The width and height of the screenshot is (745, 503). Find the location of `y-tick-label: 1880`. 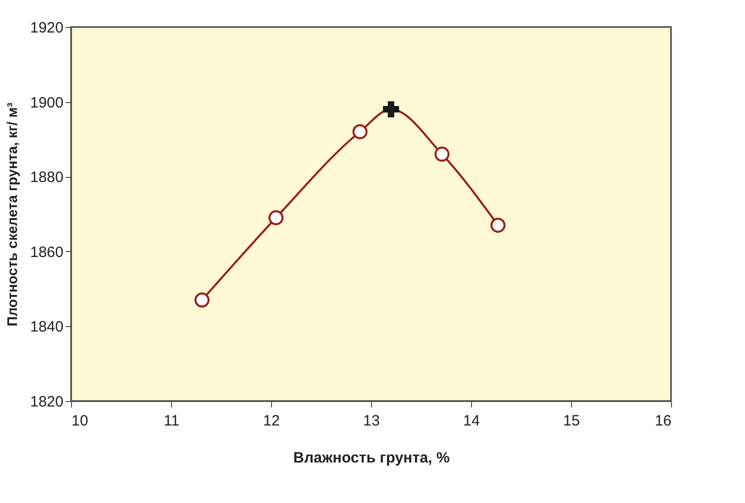

y-tick-label: 1880 is located at coordinates (47, 177).